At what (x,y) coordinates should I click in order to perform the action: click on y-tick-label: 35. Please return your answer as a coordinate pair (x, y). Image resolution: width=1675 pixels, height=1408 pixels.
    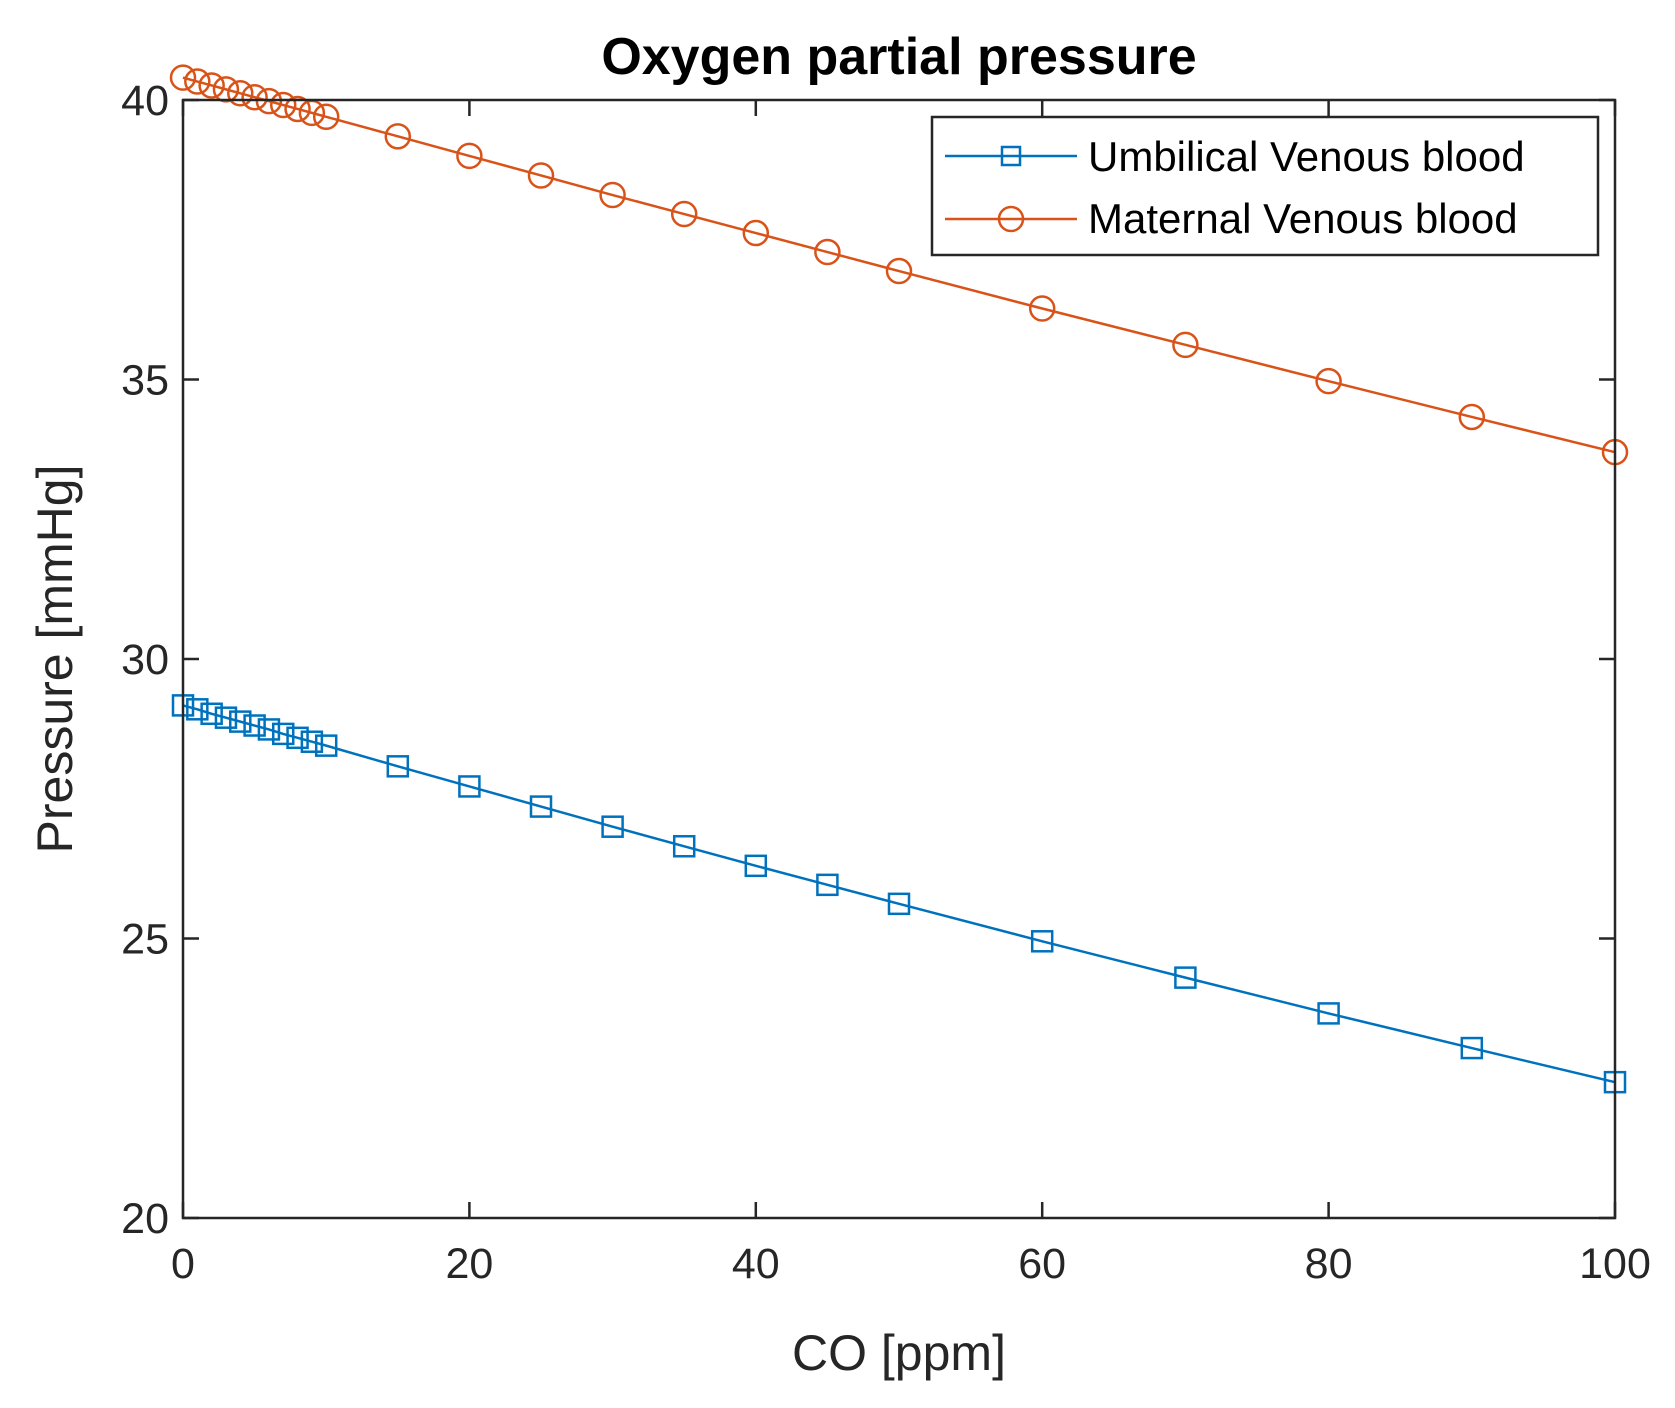
    Looking at the image, I should click on (145, 381).